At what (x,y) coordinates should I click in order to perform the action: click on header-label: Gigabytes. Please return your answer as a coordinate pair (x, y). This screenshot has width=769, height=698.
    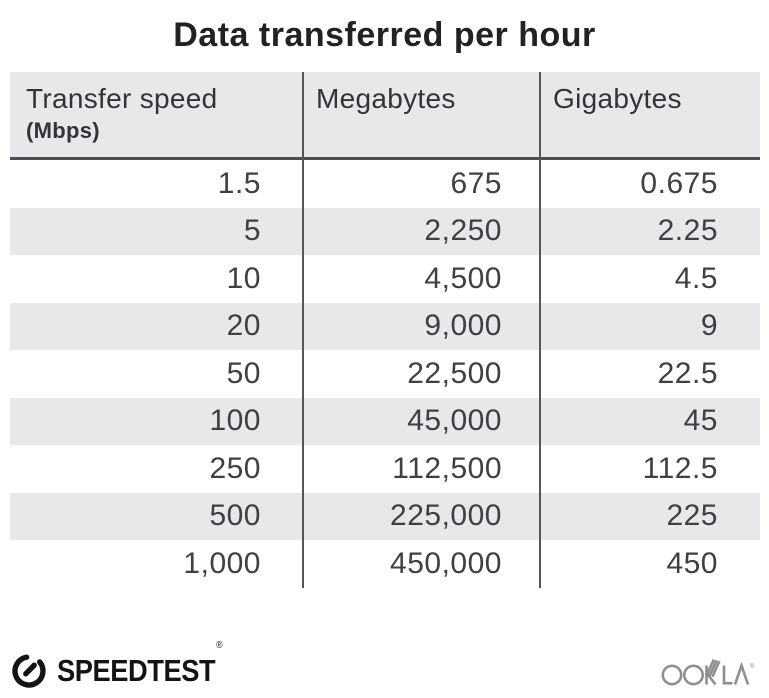
    Looking at the image, I should click on (617, 98).